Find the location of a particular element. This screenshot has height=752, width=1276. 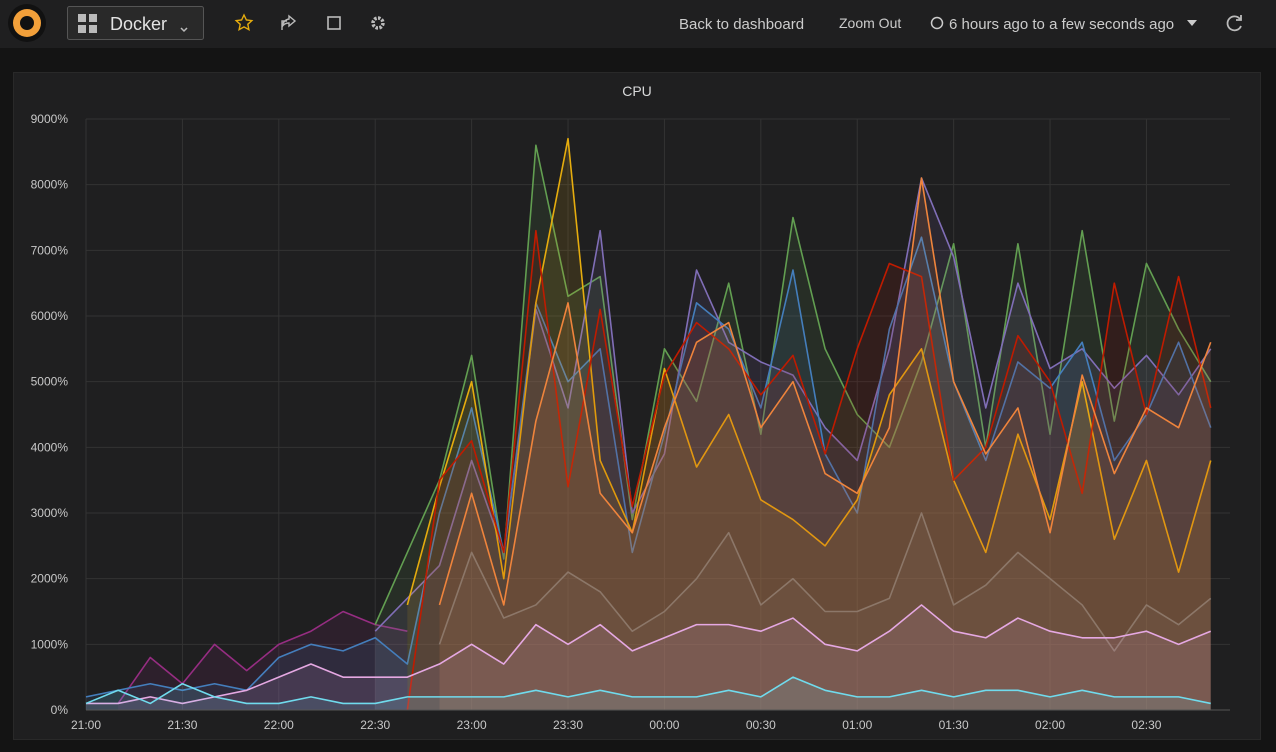

x-tick-label: 02:00 is located at coordinates (1050, 725).